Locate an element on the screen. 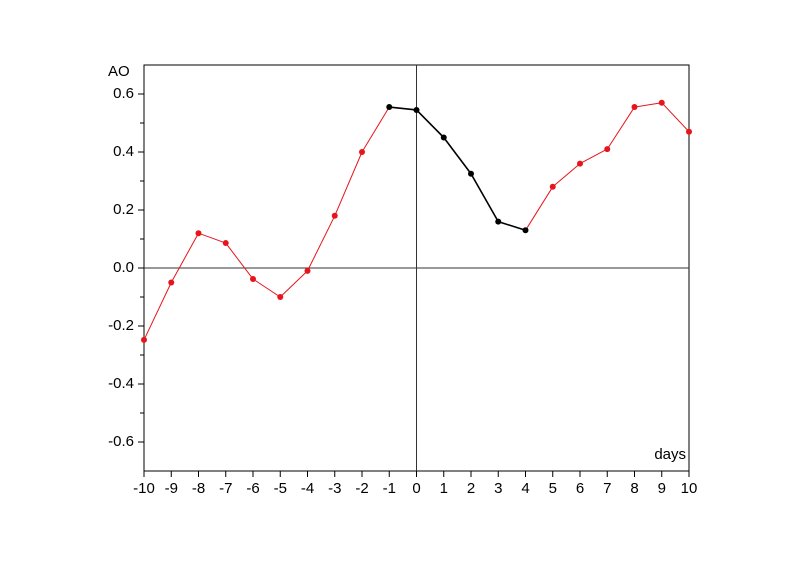 The image size is (800, 570). x-tick-label: -3 is located at coordinates (334, 488).